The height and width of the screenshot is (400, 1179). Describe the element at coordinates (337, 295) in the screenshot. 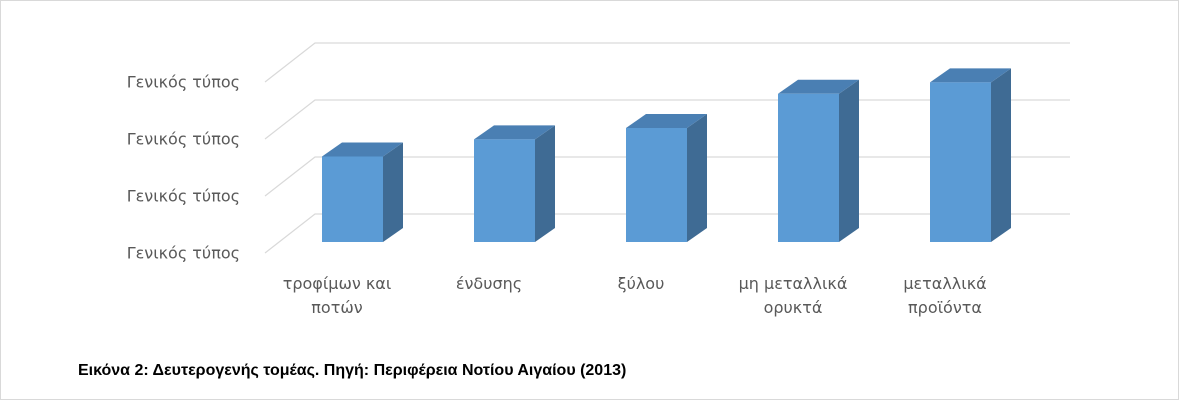

I see `x-tick-label: τροφίμων και ποτών` at that location.